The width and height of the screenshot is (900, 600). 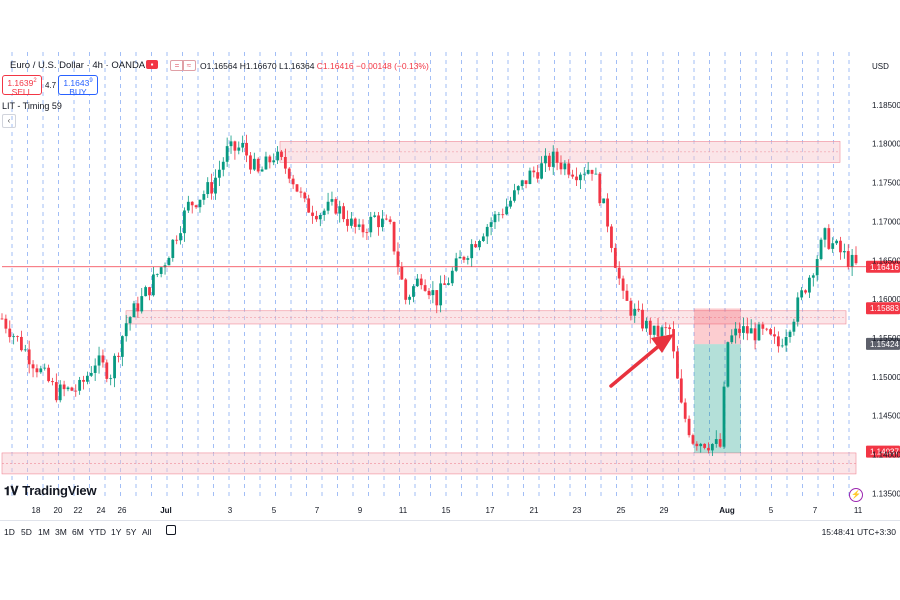 I want to click on ohlc-close: C1.16416, so click(x=335, y=66).